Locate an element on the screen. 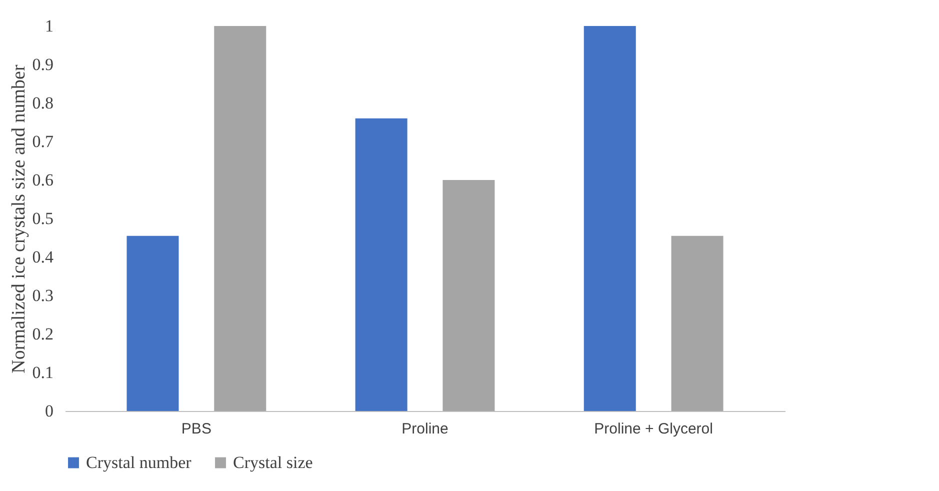 The height and width of the screenshot is (491, 939). y-tick-label: 0.3 is located at coordinates (43, 295).